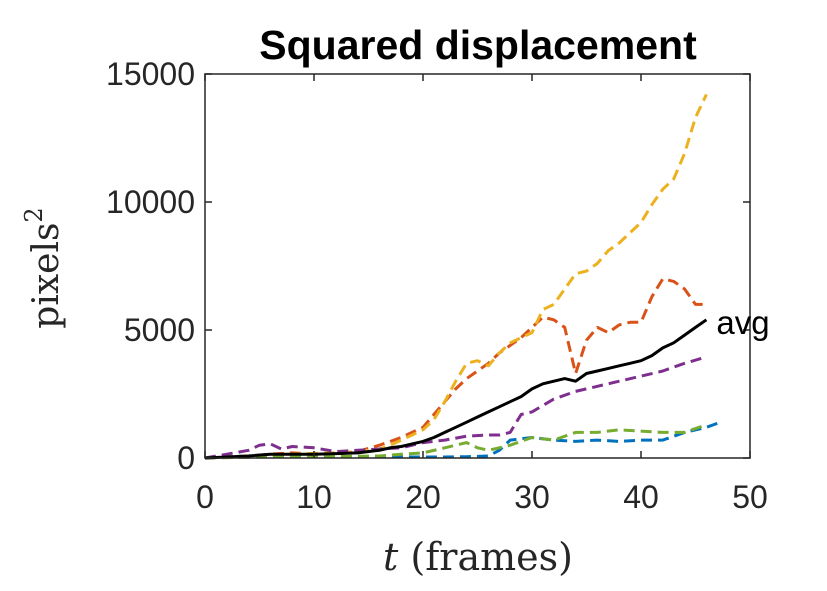 The width and height of the screenshot is (827, 591). What do you see at coordinates (205, 497) in the screenshot?
I see `x-tick-label: 0` at bounding box center [205, 497].